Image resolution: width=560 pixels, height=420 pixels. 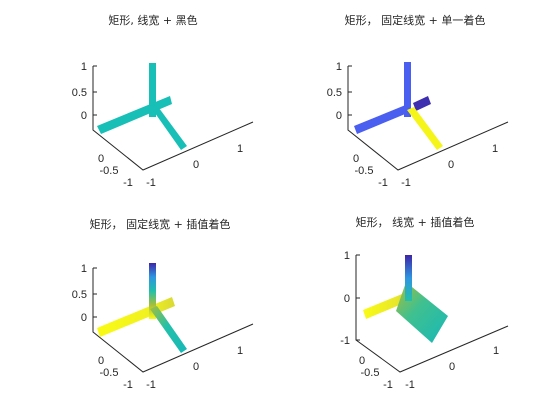 What do you see at coordinates (142, 308) in the screenshot?
I see `subplot-3-patches` at bounding box center [142, 308].